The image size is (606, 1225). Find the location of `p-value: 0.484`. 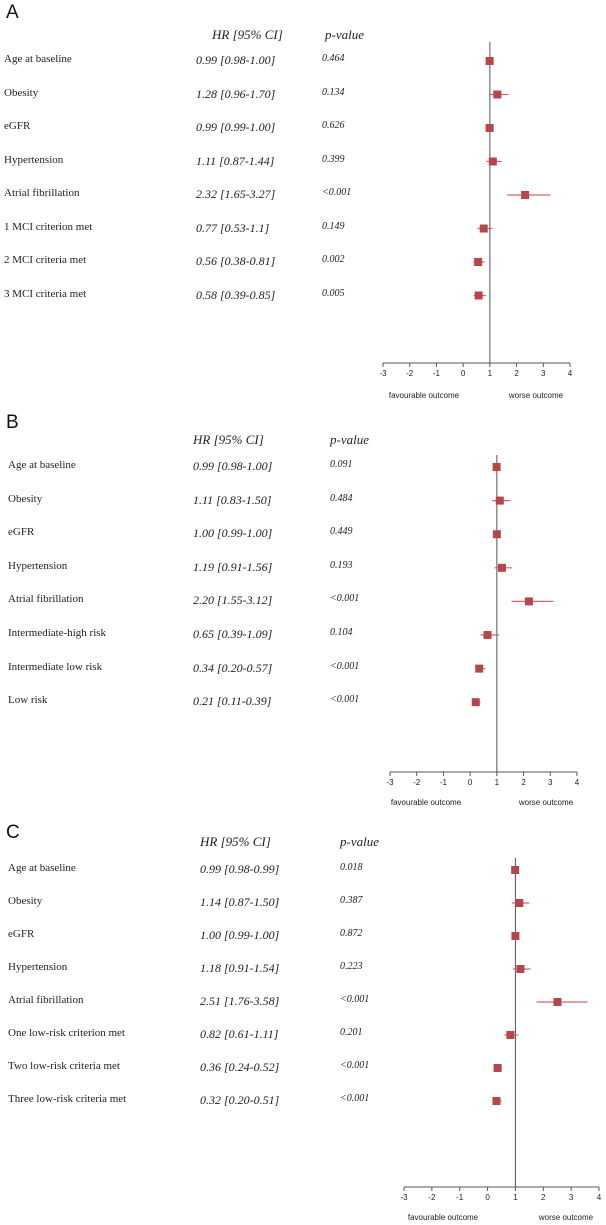

p-value: 0.484 is located at coordinates (341, 498).